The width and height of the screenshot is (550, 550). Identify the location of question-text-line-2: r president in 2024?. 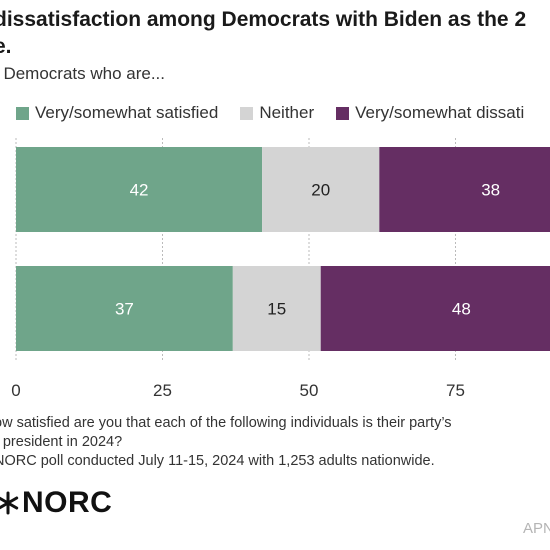
(61, 442).